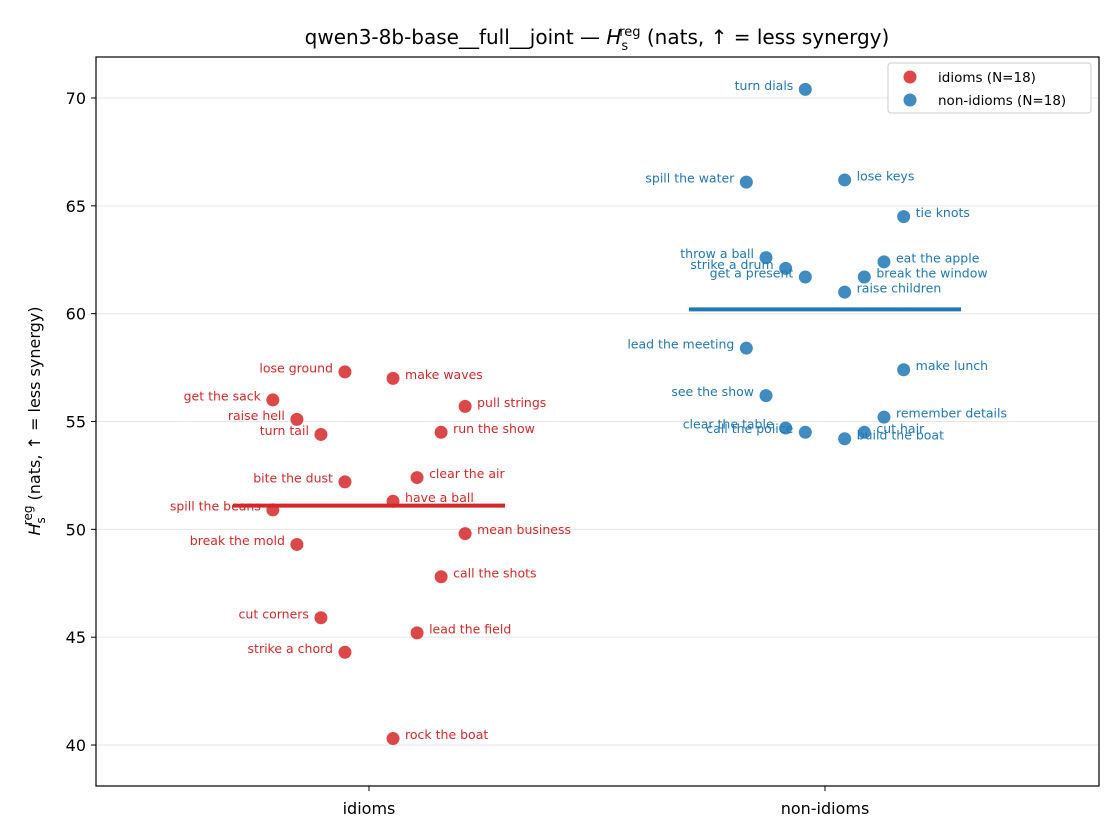 The image size is (1120, 840). Describe the element at coordinates (417, 633) in the screenshot. I see `point-lead-the-field` at that location.